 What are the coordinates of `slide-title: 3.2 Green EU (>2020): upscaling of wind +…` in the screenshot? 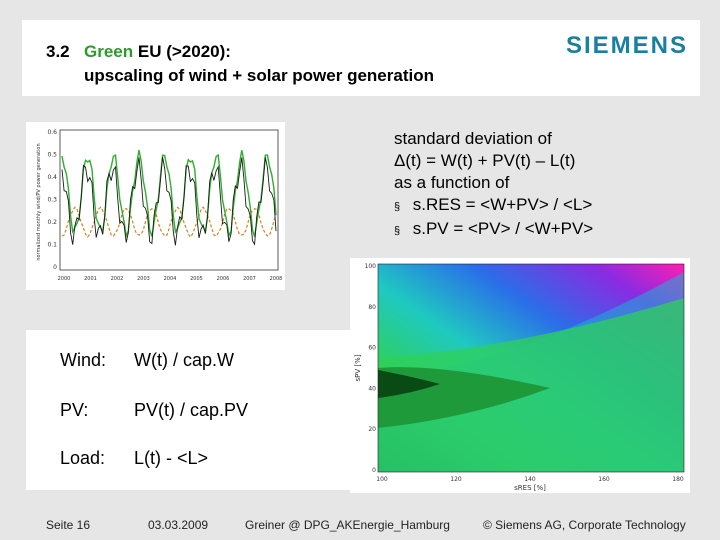 It's located at (240, 64).